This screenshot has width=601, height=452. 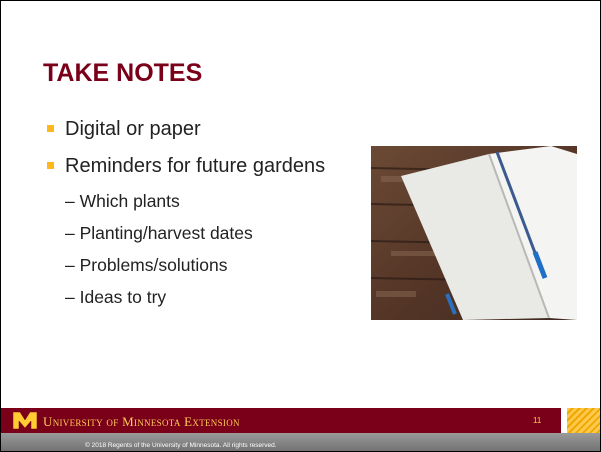 What do you see at coordinates (116, 297) in the screenshot?
I see `sub-bullet: – Ideas to try` at bounding box center [116, 297].